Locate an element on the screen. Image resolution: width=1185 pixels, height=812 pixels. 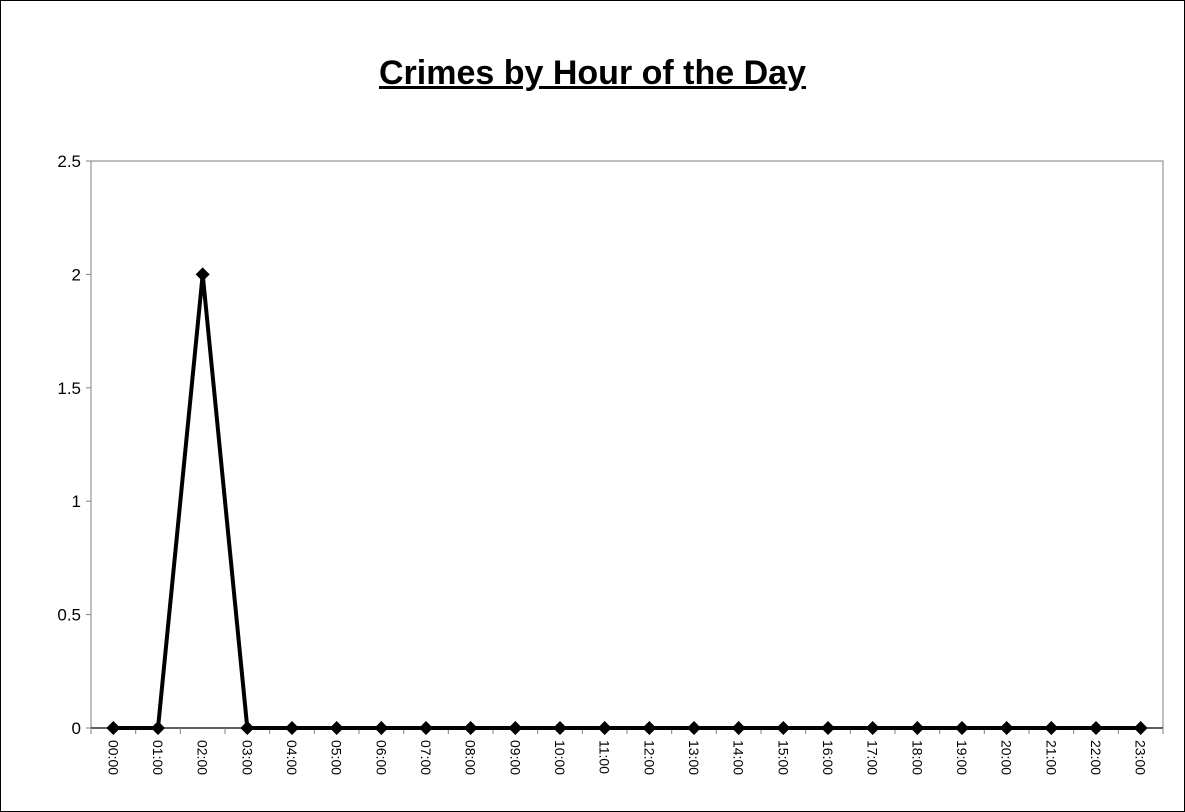
x-tick-label: 22:00 is located at coordinates (1096, 757).